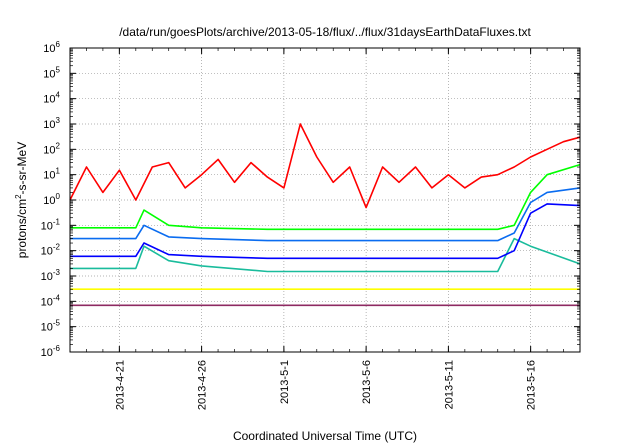 The height and width of the screenshot is (448, 640). Describe the element at coordinates (51, 250) in the screenshot. I see `y-tick-label: 10⁻²` at that location.